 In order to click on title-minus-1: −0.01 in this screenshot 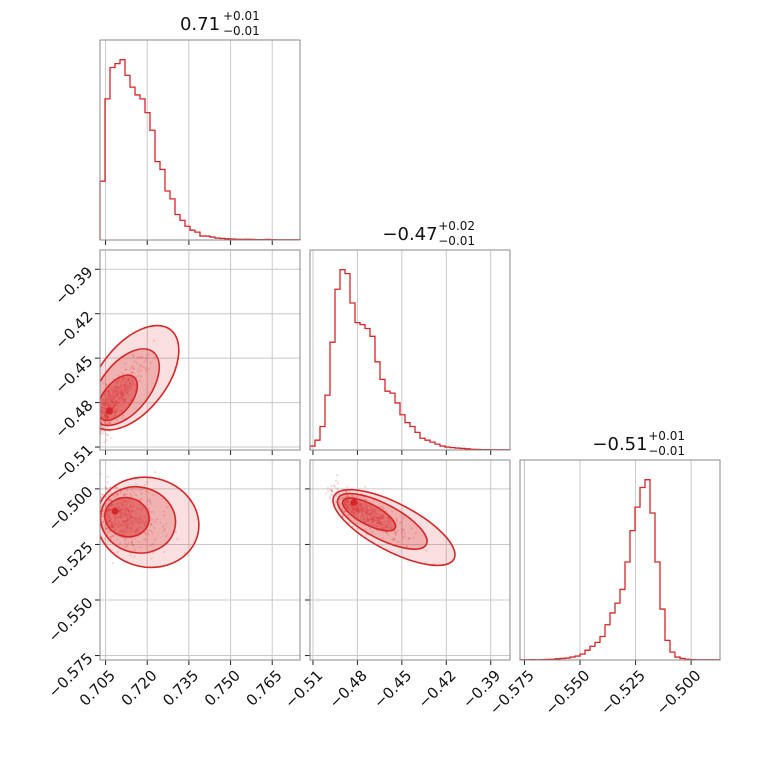, I will do `click(456, 241)`.